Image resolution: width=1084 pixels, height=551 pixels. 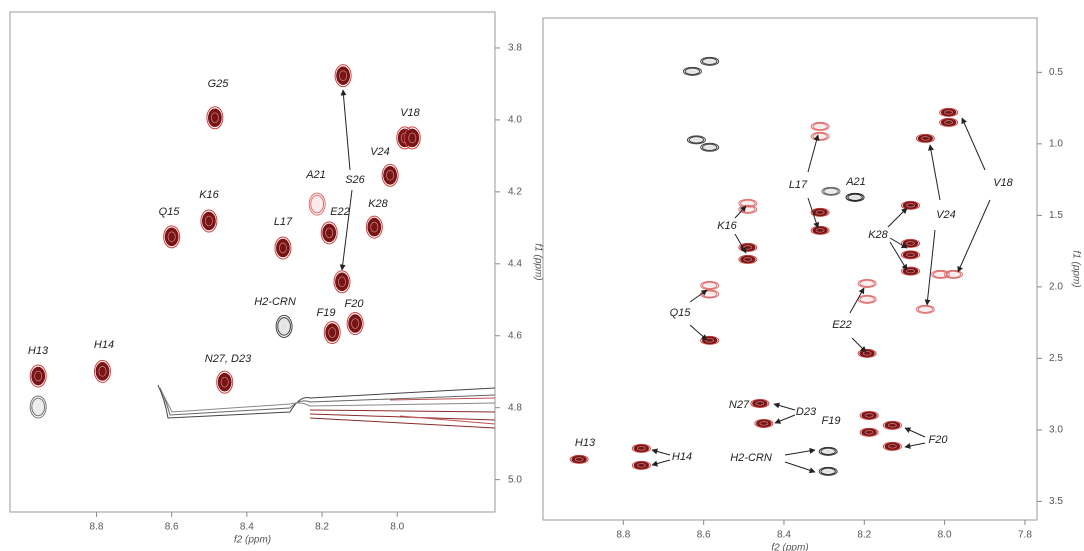 I want to click on x-tick-label: 8.8, so click(x=623, y=535).